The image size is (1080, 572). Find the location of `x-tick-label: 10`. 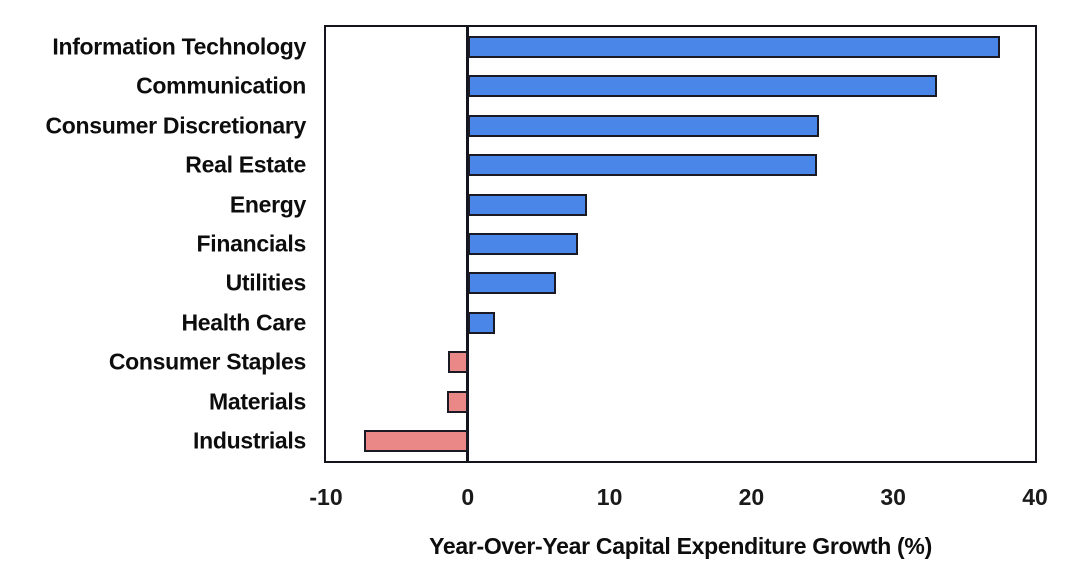

x-tick-label: 10 is located at coordinates (609, 497).